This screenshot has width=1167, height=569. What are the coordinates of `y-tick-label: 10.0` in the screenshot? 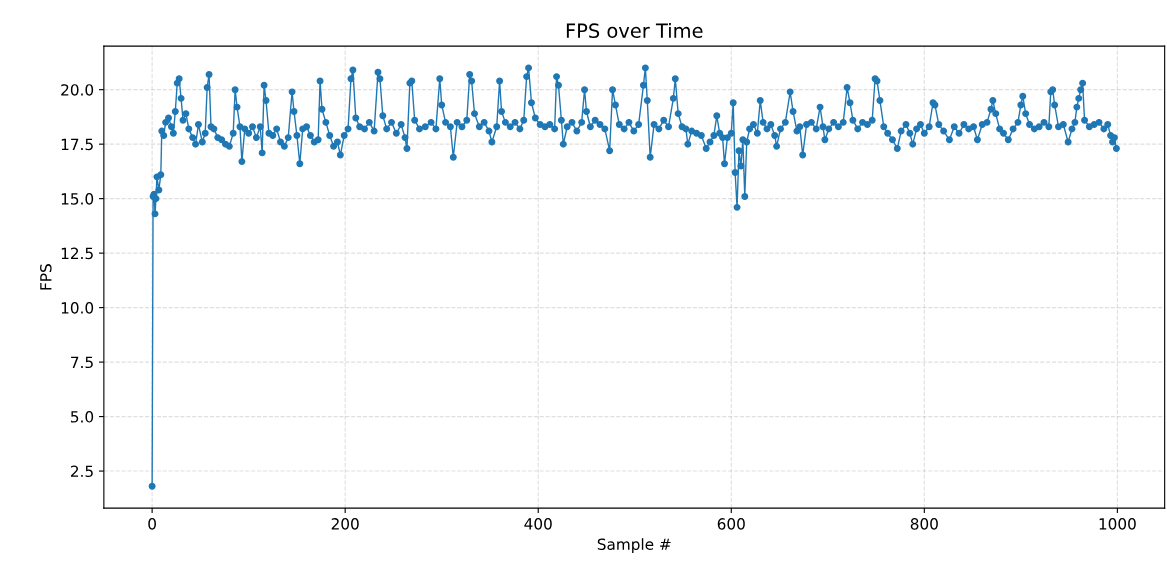 It's located at (77, 308).